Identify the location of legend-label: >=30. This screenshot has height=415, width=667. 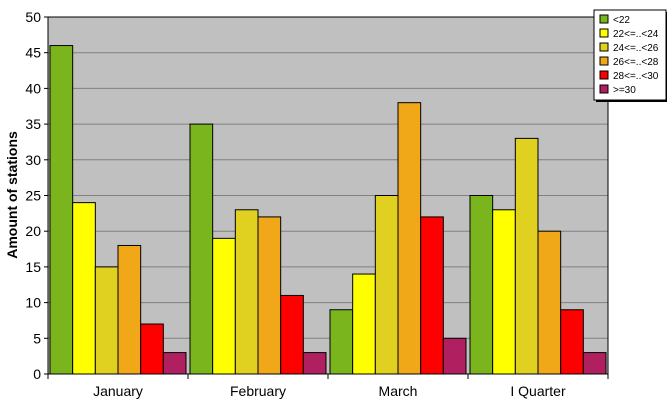
(624, 90).